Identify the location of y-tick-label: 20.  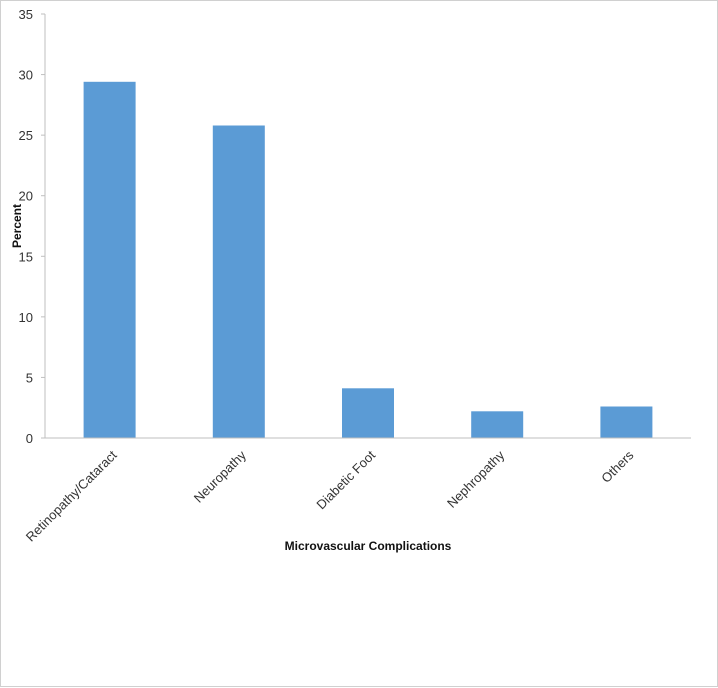
(26, 196).